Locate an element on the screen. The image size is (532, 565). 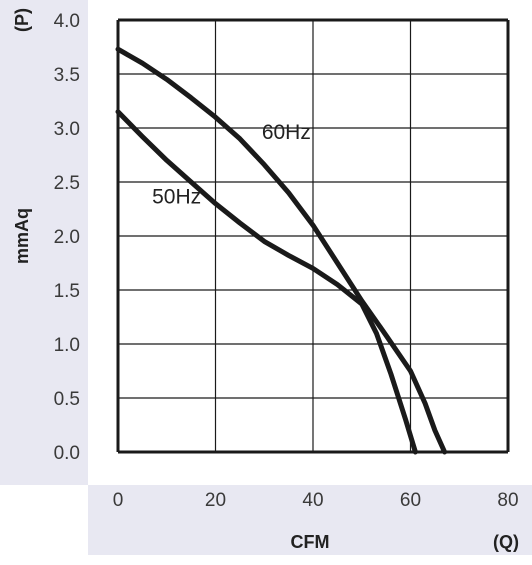
y-axis-title: mmAq is located at coordinates (22, 236).